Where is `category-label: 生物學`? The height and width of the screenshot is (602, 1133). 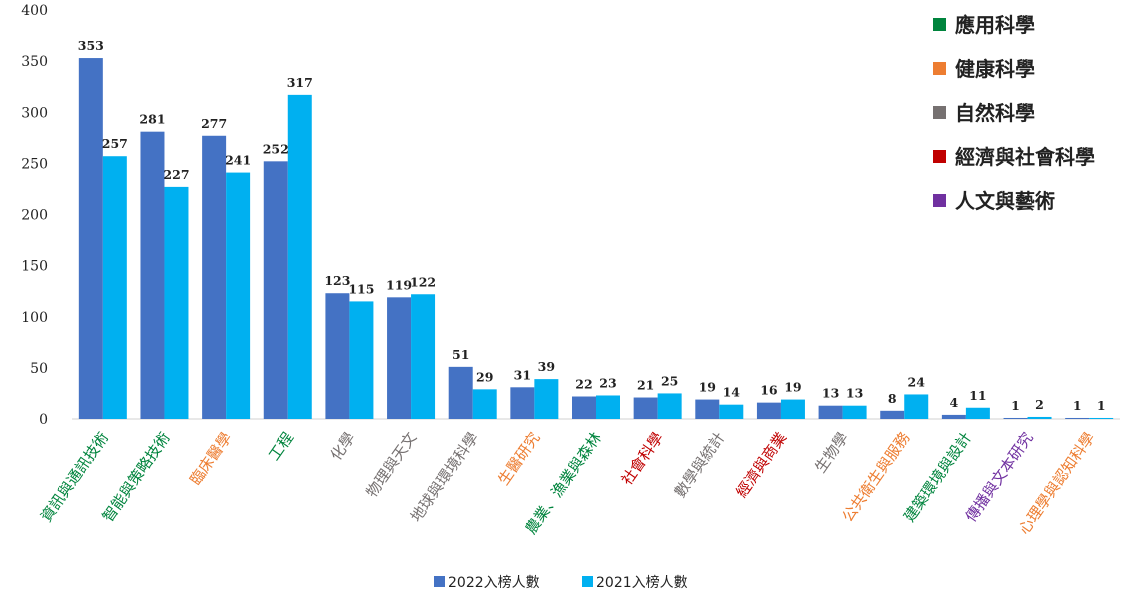
category-label: 生物學 is located at coordinates (831, 452).